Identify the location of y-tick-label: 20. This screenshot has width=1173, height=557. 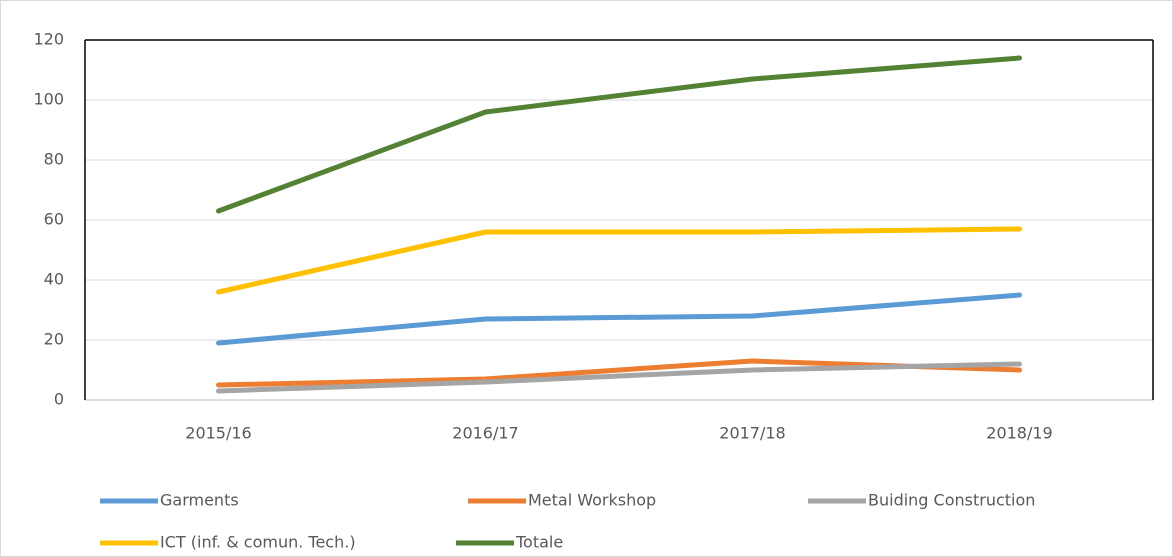
(54, 339).